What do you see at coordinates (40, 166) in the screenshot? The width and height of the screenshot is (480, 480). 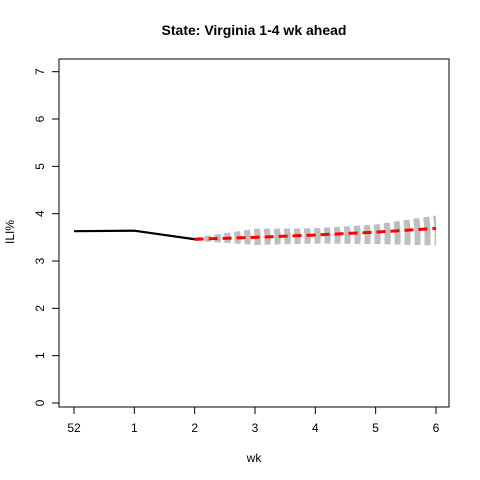 I see `y-tick-label: 5` at bounding box center [40, 166].